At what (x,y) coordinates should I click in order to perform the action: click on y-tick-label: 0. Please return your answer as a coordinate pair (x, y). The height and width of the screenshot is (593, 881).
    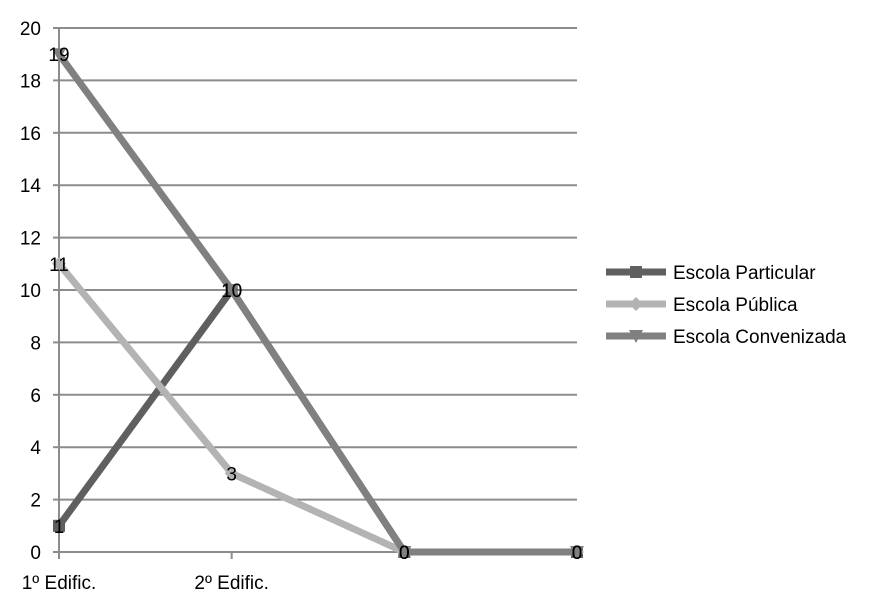
    Looking at the image, I should click on (35, 553).